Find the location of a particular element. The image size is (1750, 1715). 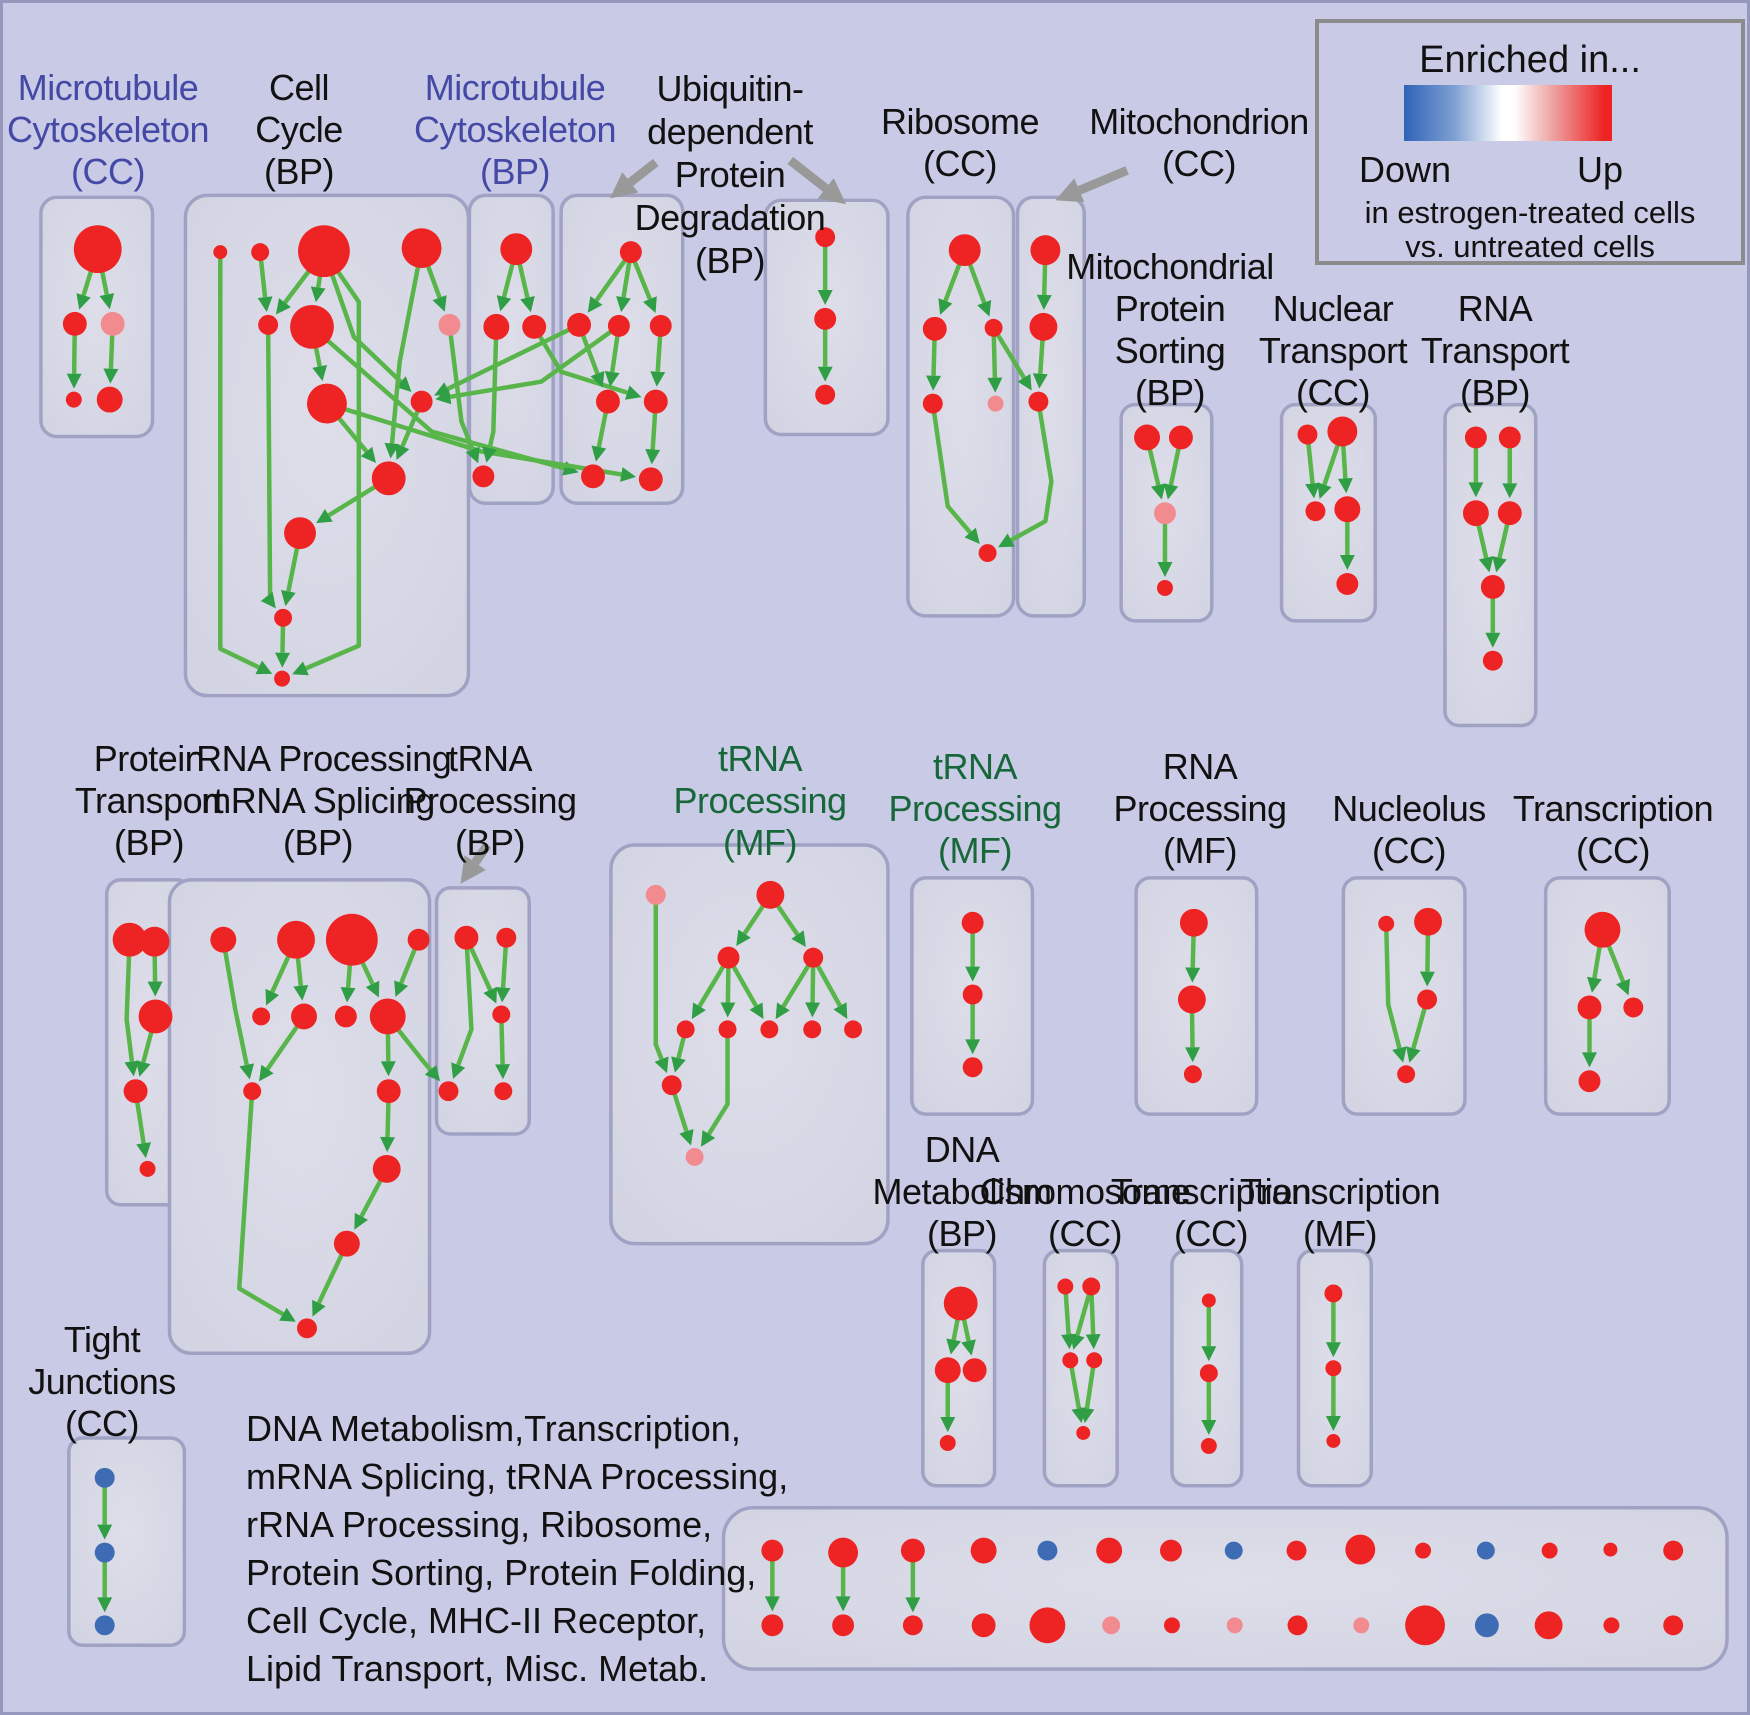

gene-set-node-H1 is located at coordinates (655, 894).